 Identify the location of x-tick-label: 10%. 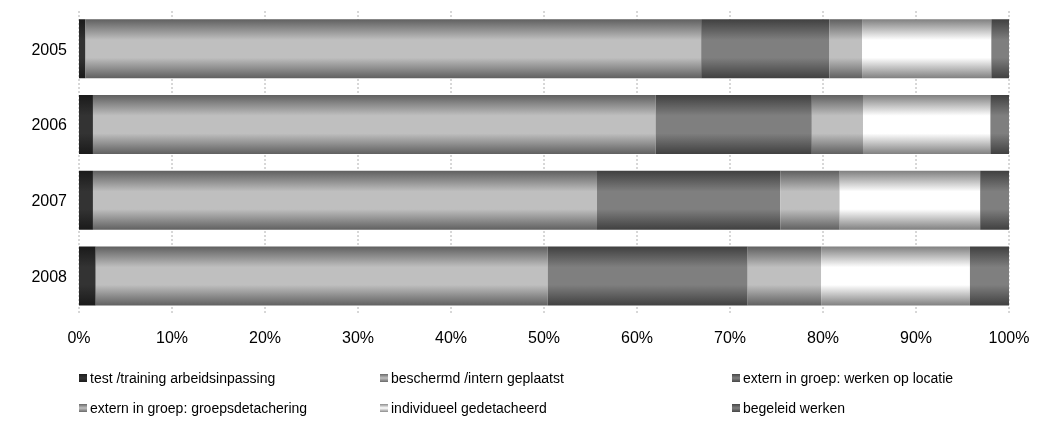
(172, 338).